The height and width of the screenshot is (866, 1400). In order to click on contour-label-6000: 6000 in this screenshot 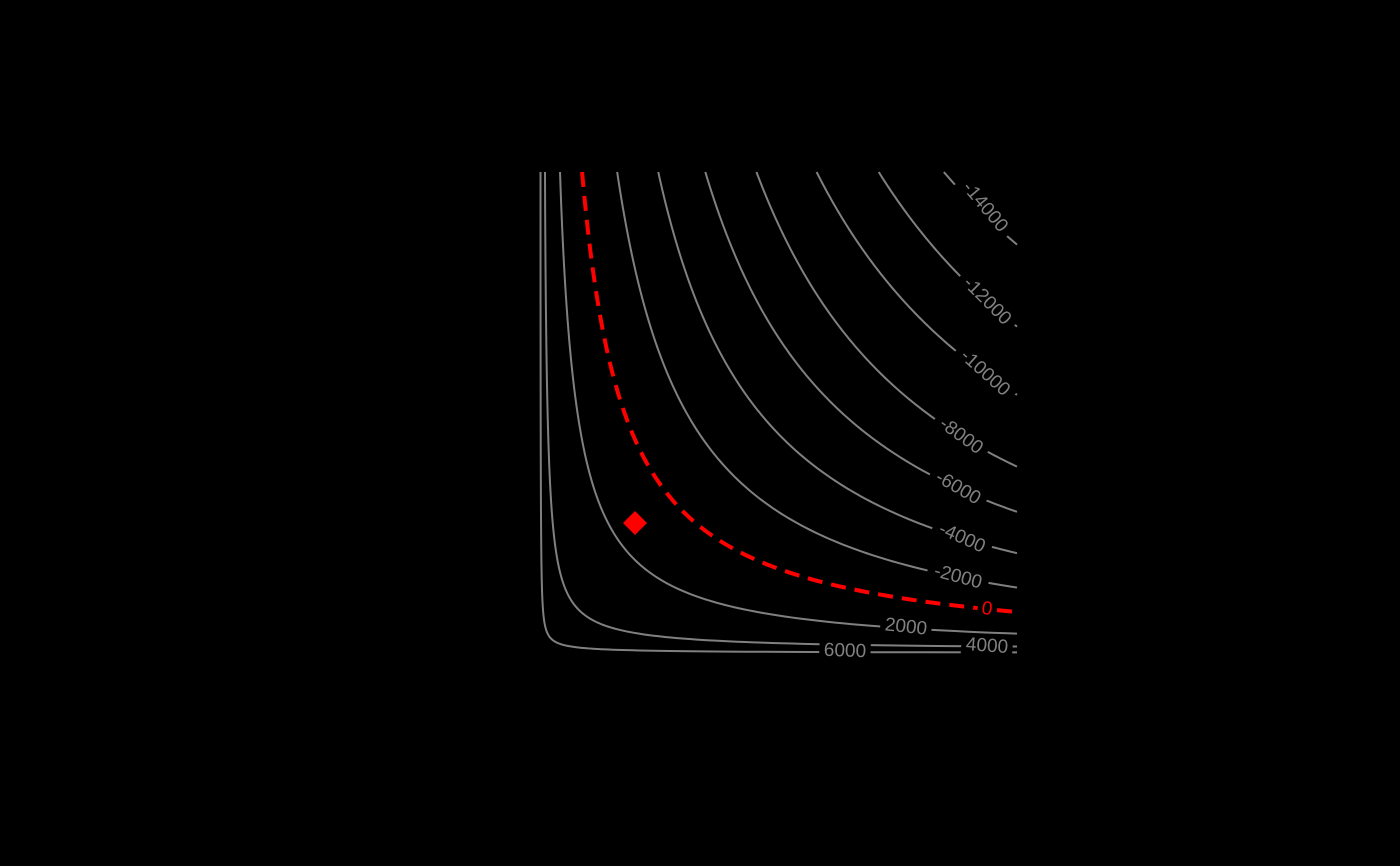, I will do `click(845, 651)`.